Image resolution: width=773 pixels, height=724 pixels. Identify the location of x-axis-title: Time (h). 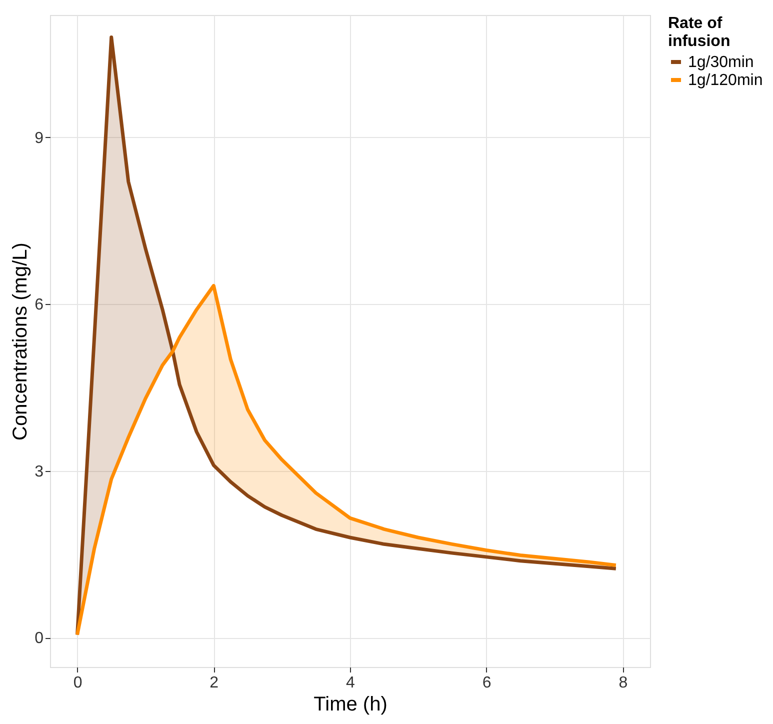
(351, 705).